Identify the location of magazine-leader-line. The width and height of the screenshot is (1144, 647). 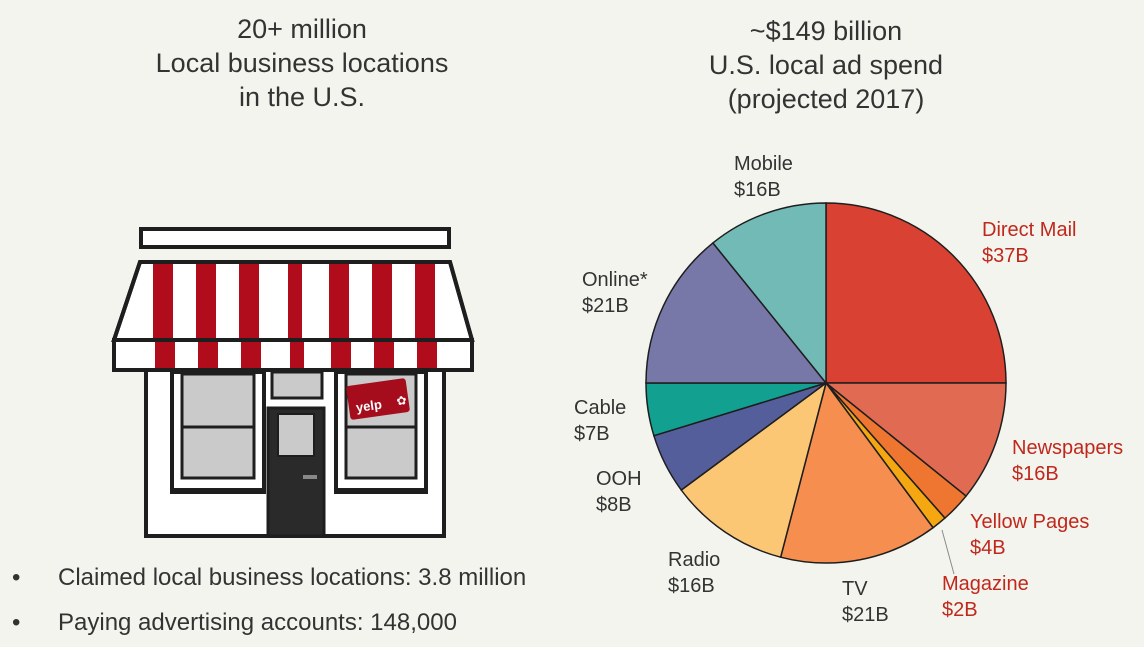
(948, 552).